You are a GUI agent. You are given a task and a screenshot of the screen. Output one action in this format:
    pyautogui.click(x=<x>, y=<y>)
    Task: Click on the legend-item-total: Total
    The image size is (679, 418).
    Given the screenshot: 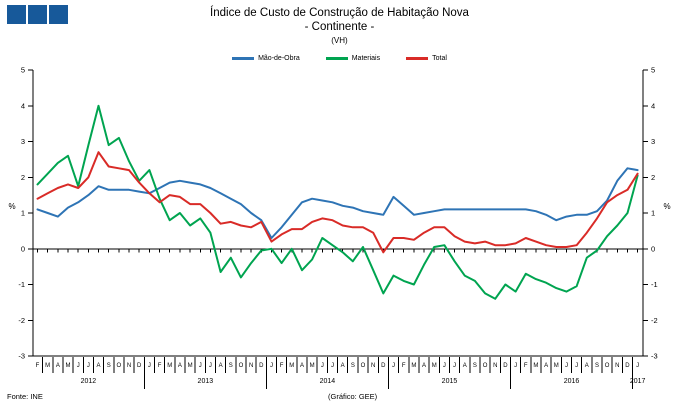 What is the action you would take?
    pyautogui.click(x=426, y=58)
    